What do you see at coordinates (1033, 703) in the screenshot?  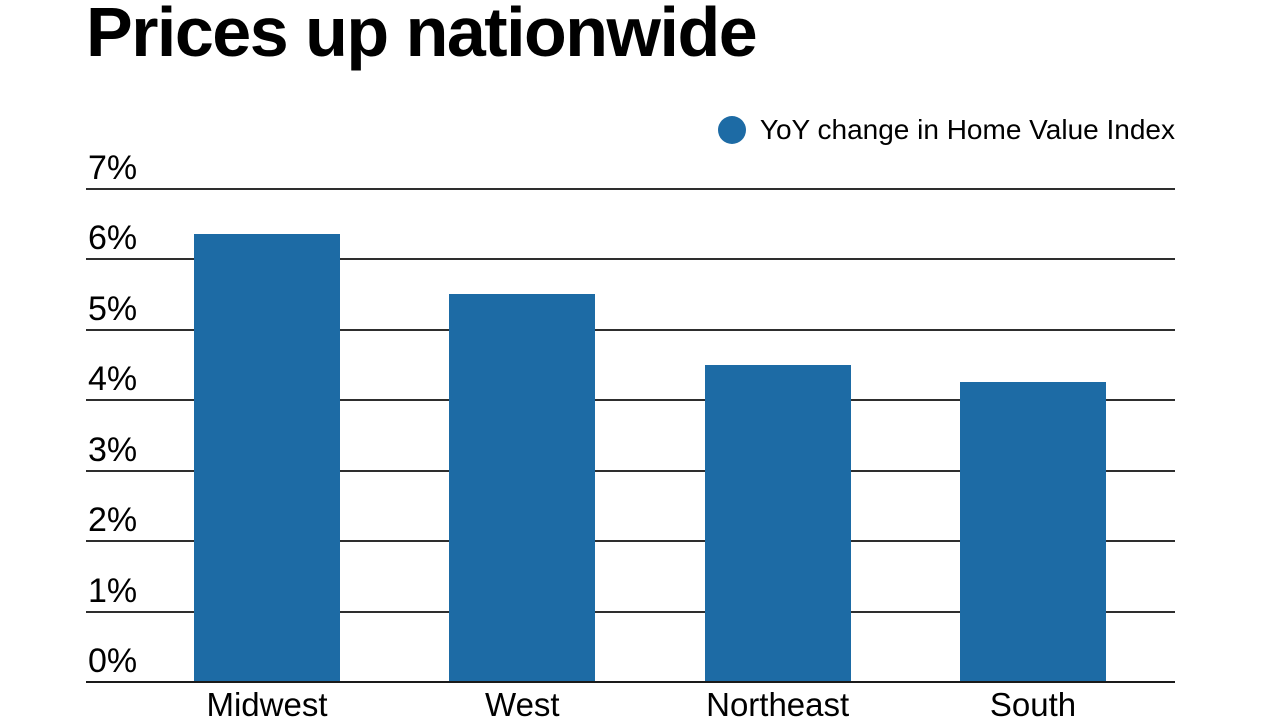 I see `x-axis-label-south: South` at bounding box center [1033, 703].